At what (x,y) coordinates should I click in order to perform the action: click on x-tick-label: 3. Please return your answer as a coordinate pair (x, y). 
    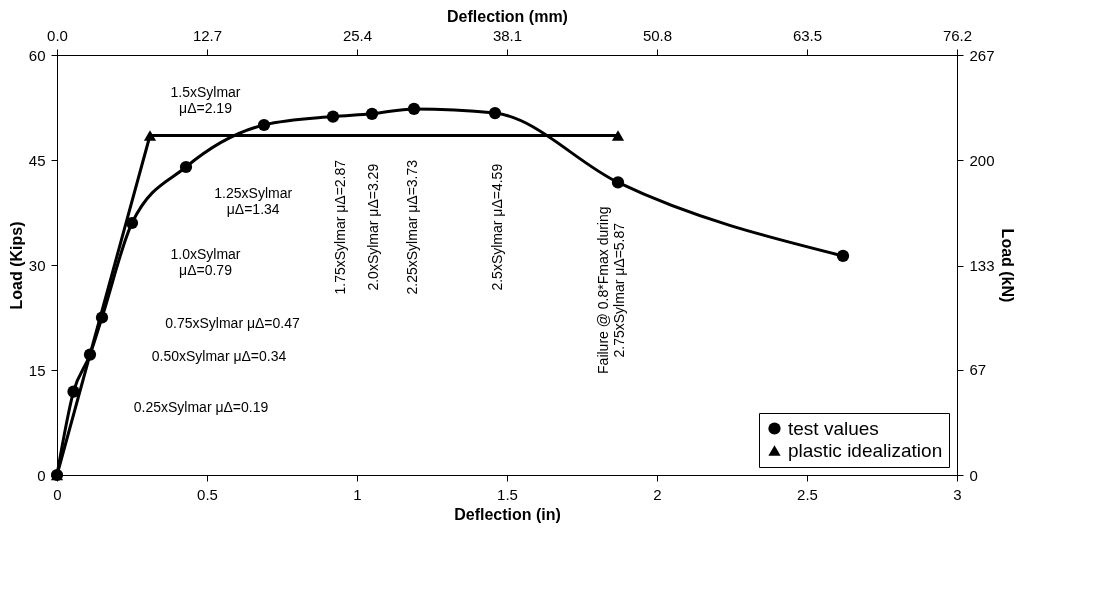
    Looking at the image, I should click on (957, 494).